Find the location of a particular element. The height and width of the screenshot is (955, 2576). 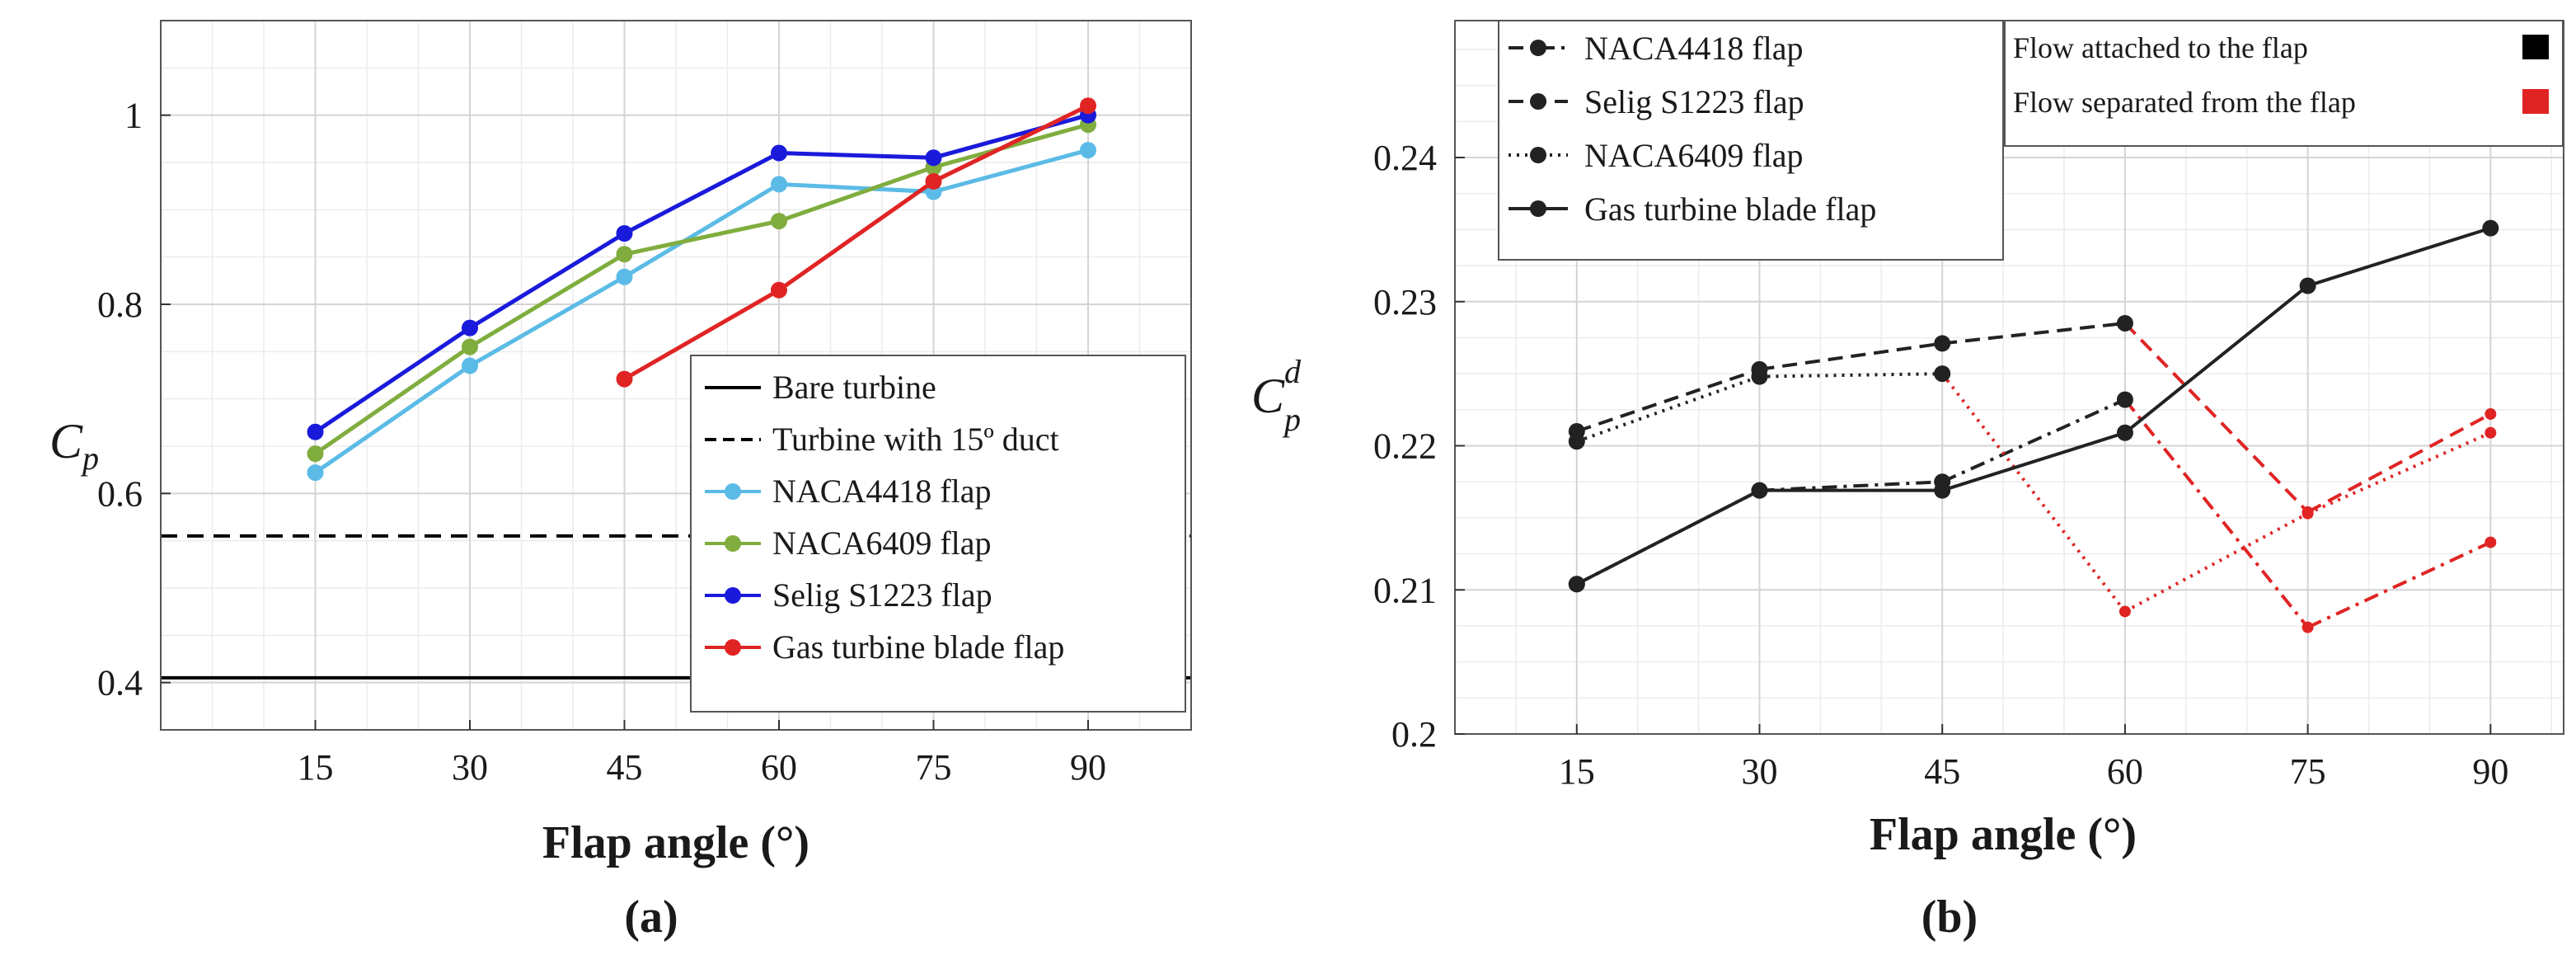

y-tick-label: 0.4 is located at coordinates (120, 683).